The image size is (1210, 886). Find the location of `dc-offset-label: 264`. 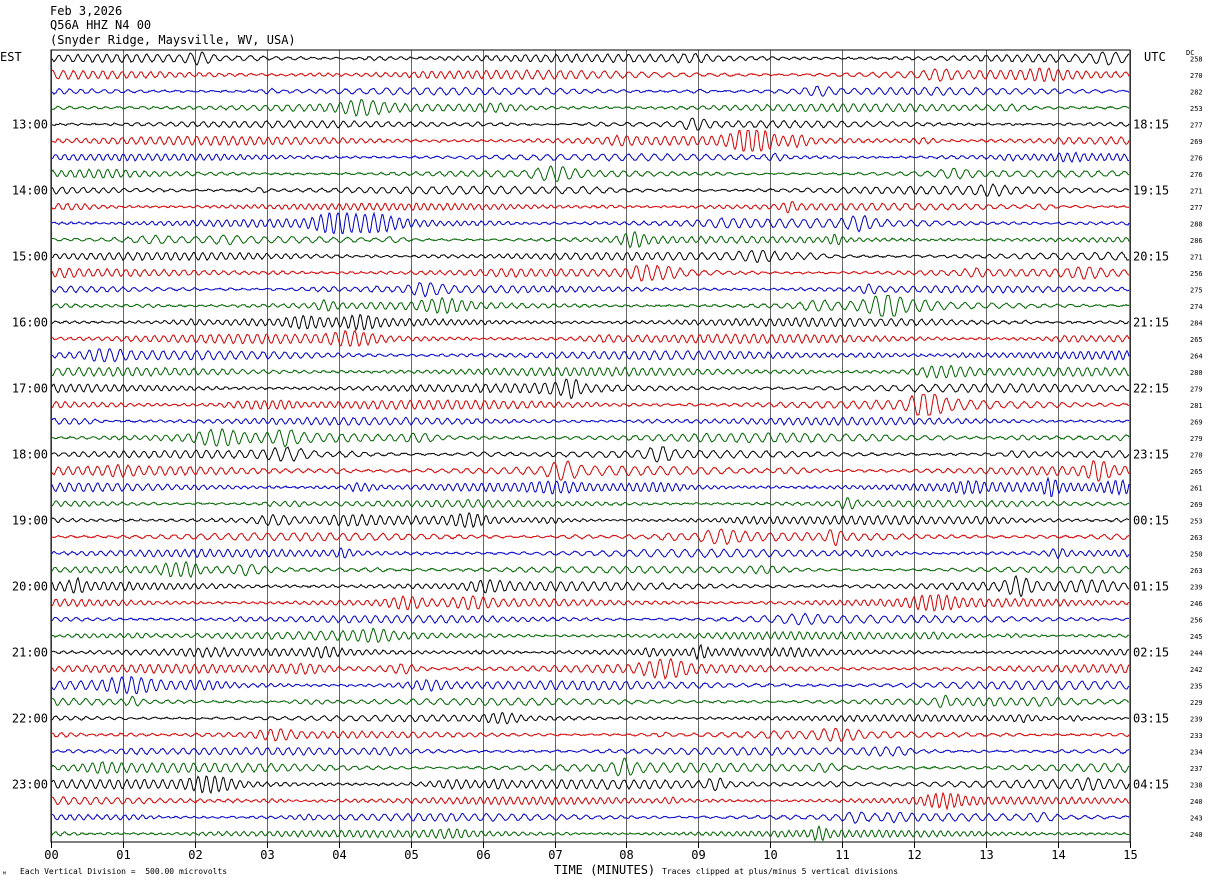

dc-offset-label: 264 is located at coordinates (1196, 356).